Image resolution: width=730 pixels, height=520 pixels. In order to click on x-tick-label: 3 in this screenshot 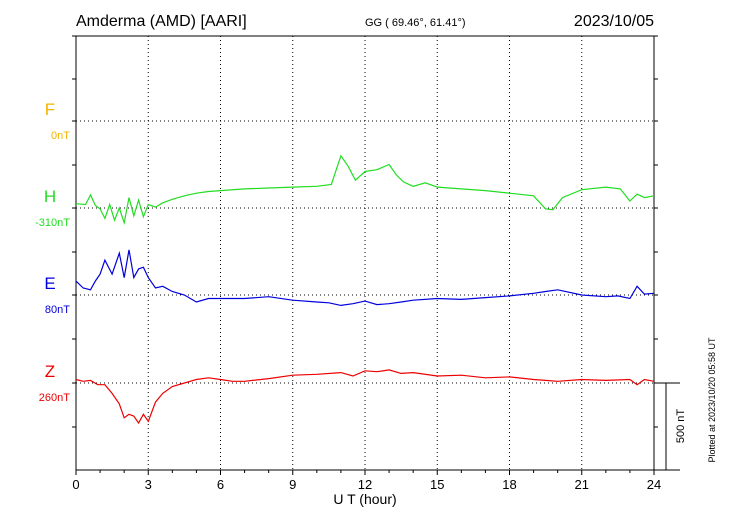, I will do `click(148, 484)`.